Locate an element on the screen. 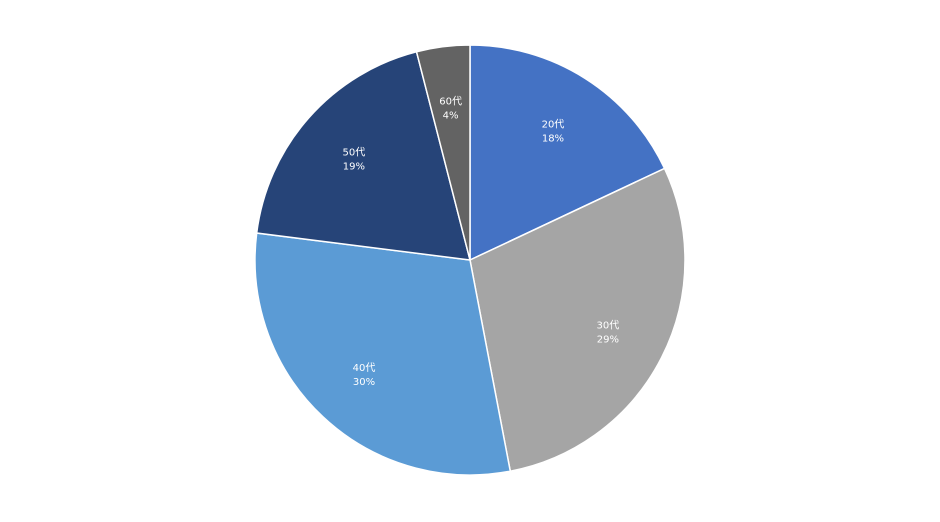  slice-category-label-2: 40代 is located at coordinates (364, 368).